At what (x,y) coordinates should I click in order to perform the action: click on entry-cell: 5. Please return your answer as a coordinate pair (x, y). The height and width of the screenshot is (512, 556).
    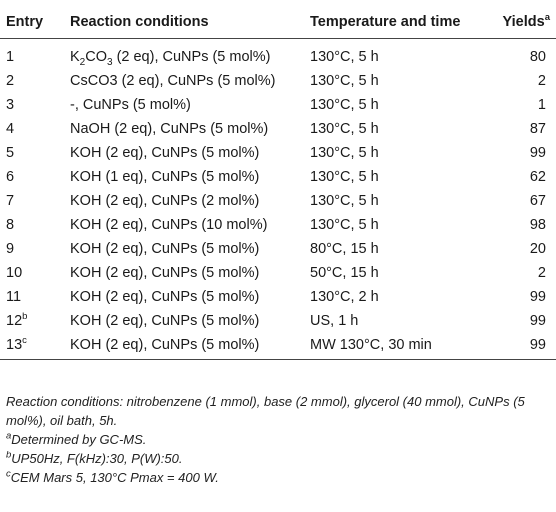
    Looking at the image, I should click on (10, 153).